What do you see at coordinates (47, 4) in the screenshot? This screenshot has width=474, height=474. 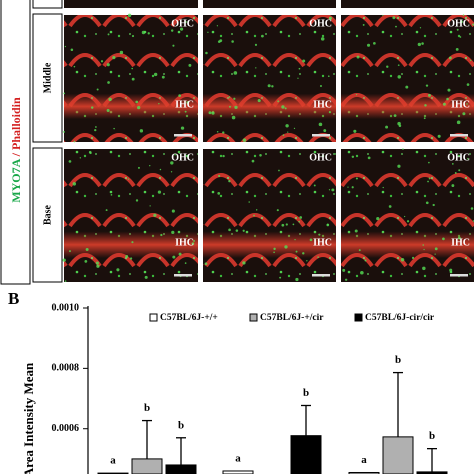 I see `row-box` at bounding box center [47, 4].